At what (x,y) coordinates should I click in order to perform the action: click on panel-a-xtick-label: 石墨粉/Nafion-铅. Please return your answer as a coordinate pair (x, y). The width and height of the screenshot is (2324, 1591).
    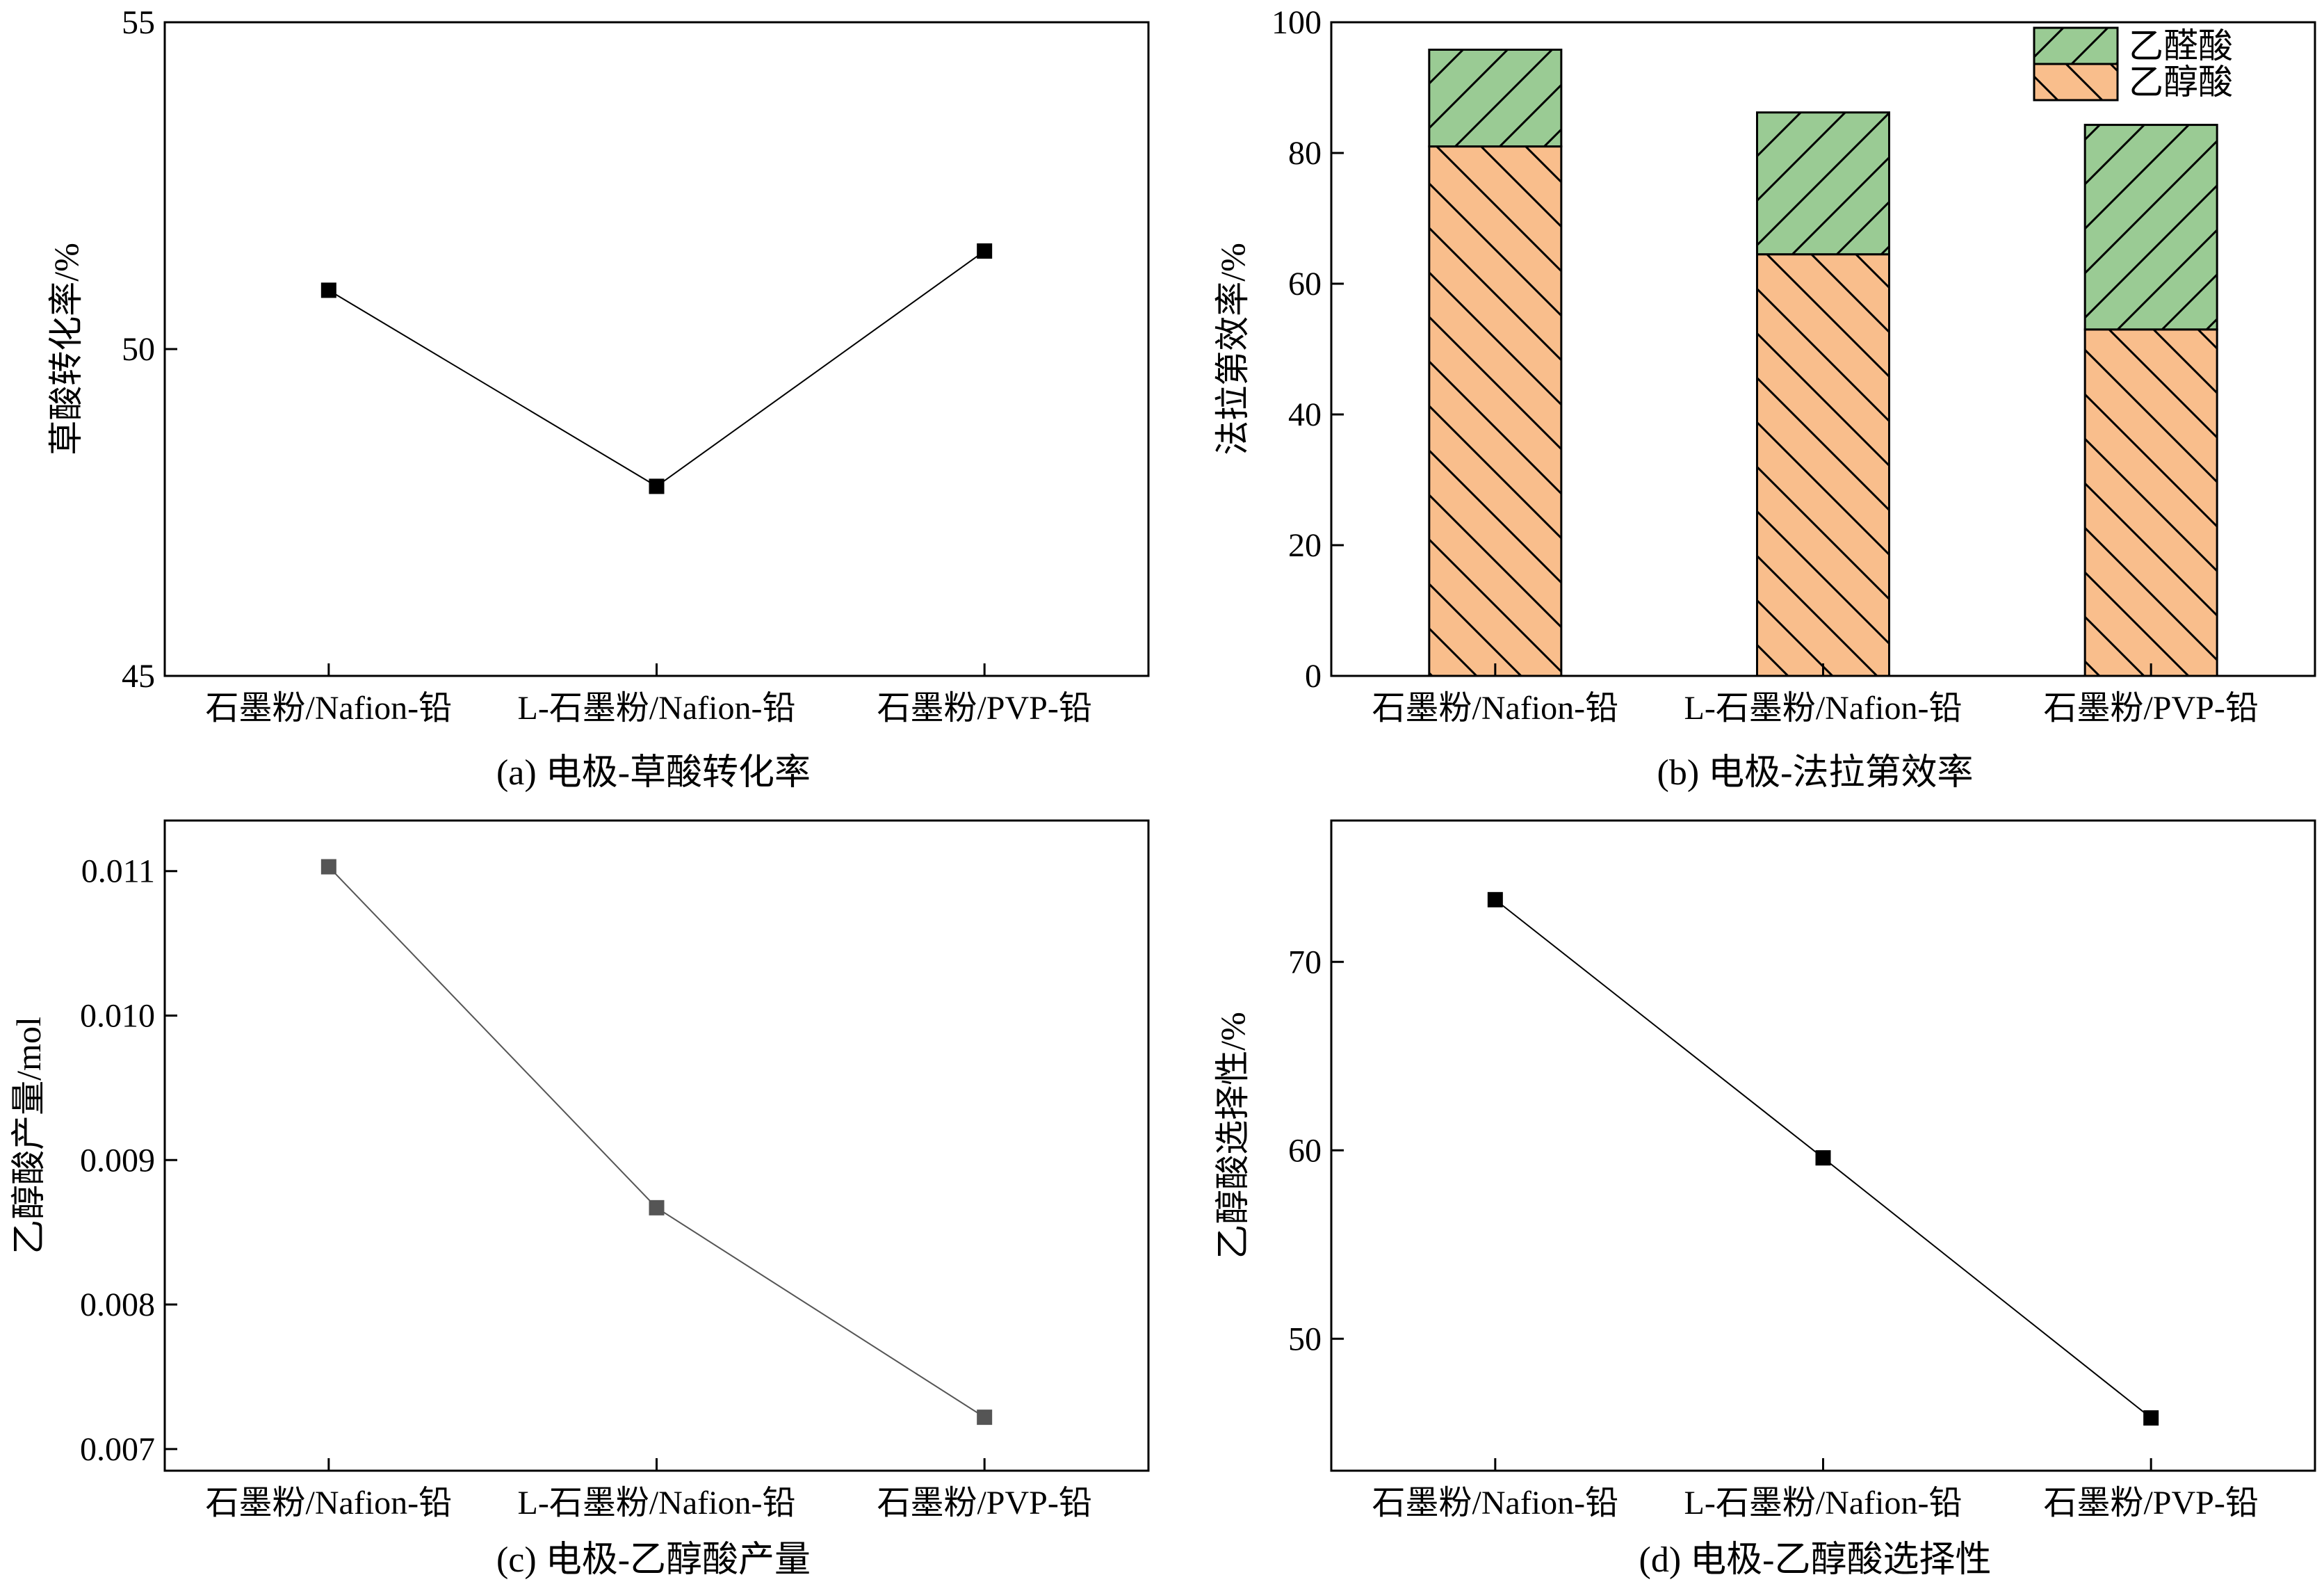
    Looking at the image, I should click on (329, 708).